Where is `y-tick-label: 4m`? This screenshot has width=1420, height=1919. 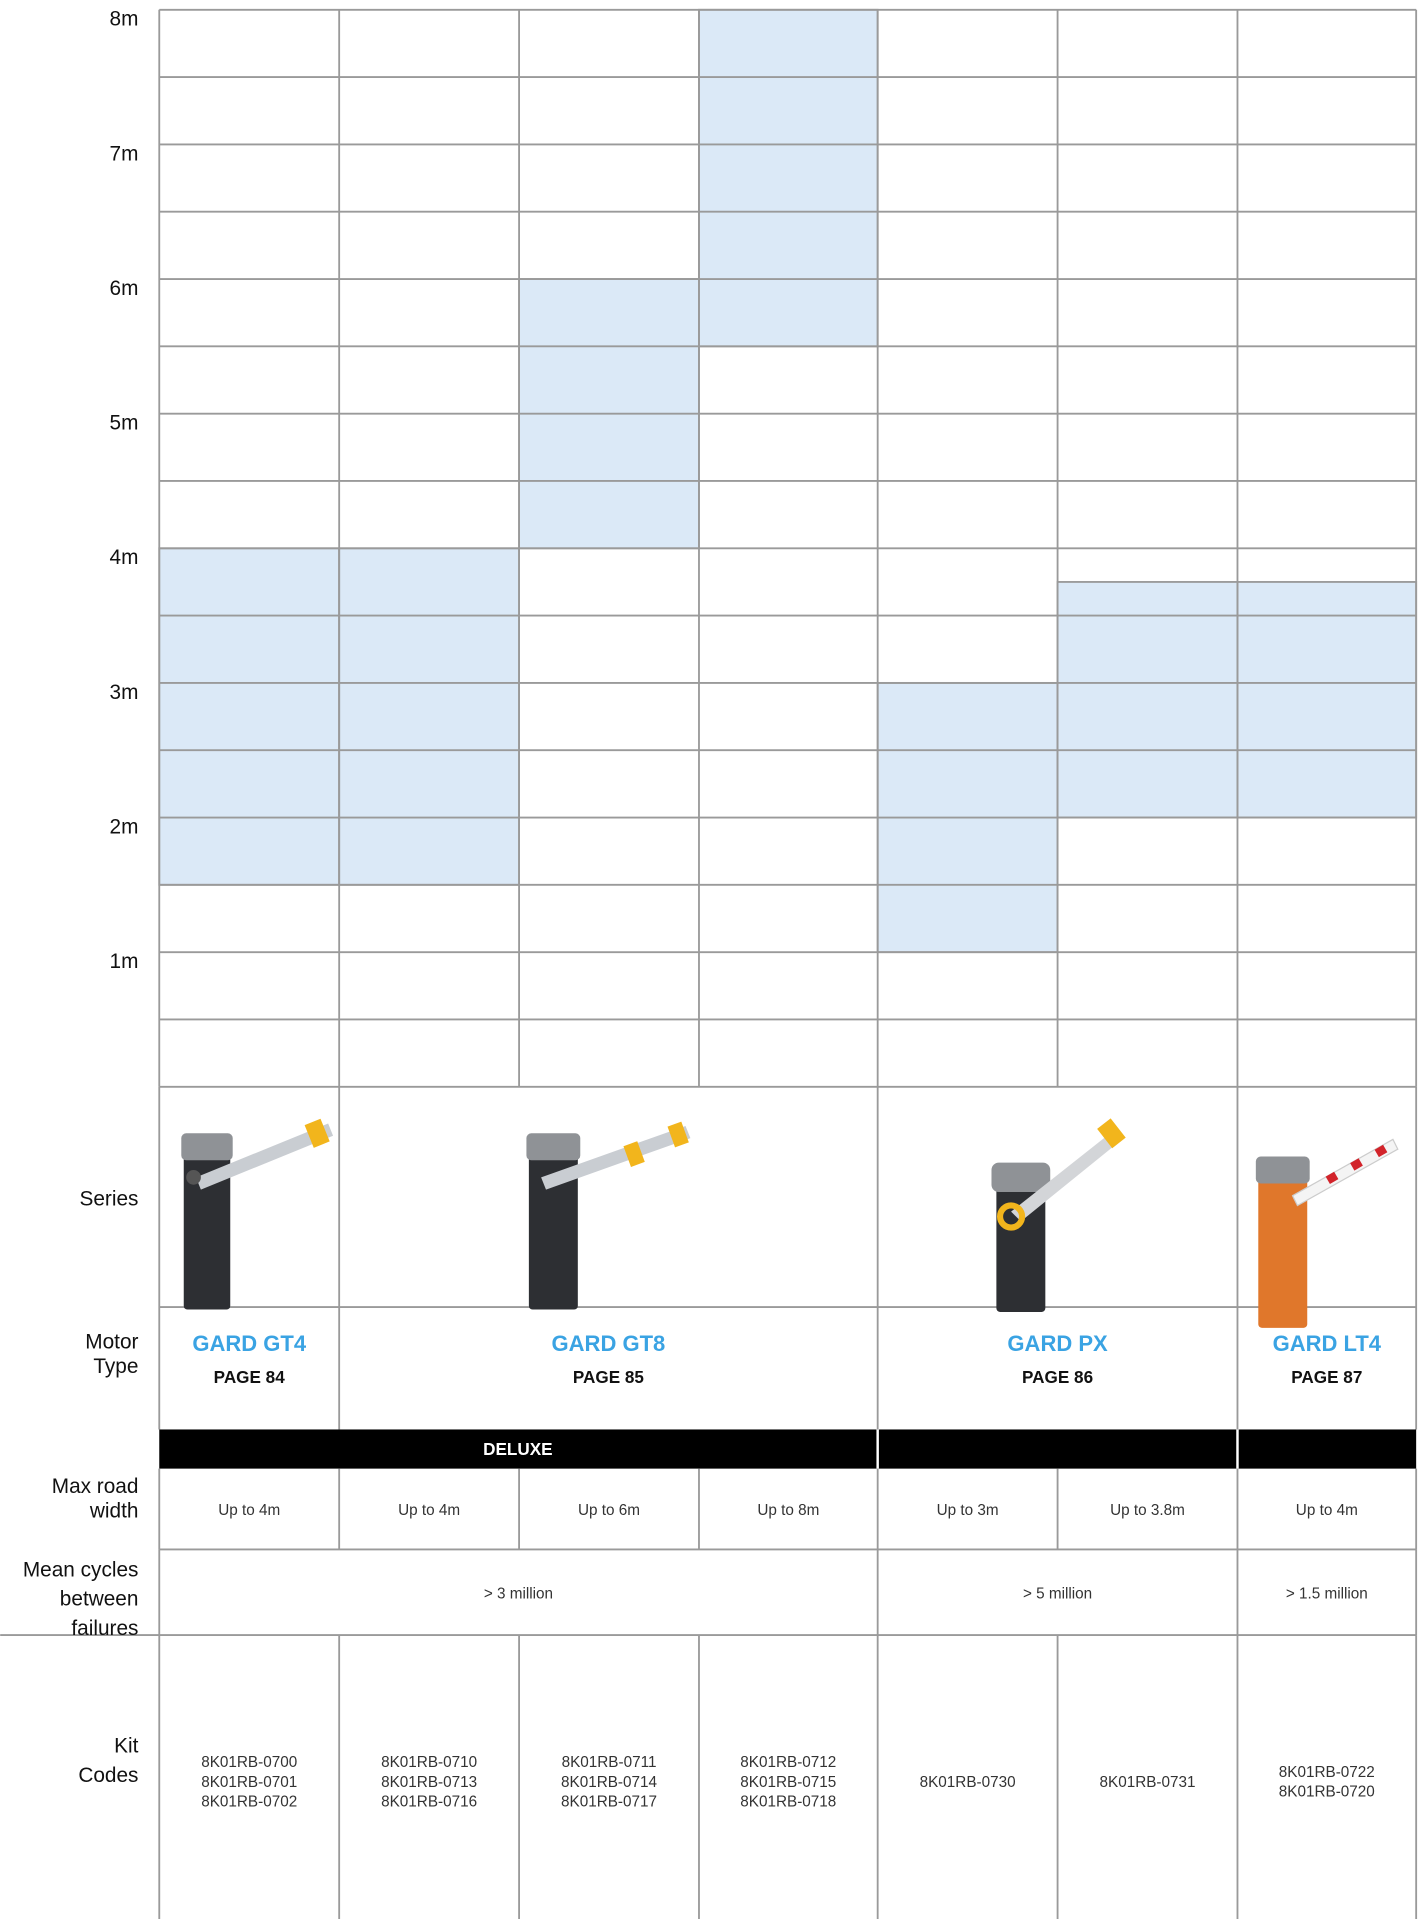 y-tick-label: 4m is located at coordinates (124, 557).